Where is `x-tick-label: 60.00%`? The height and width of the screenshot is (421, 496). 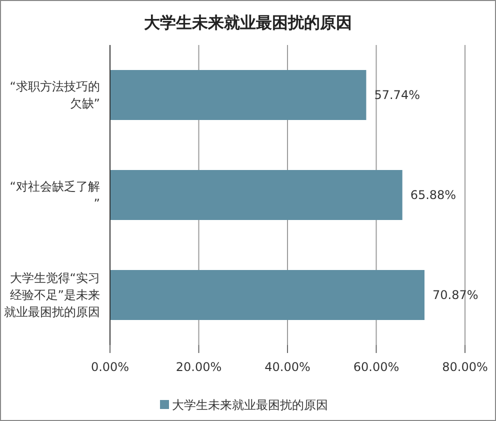
x-tick-label: 60.00% is located at coordinates (376, 367).